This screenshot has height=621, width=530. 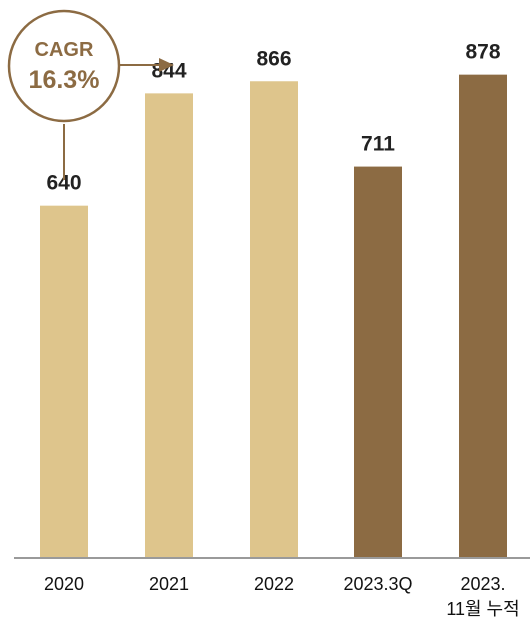 I want to click on cagr-value: 16.3%, so click(x=64, y=80).